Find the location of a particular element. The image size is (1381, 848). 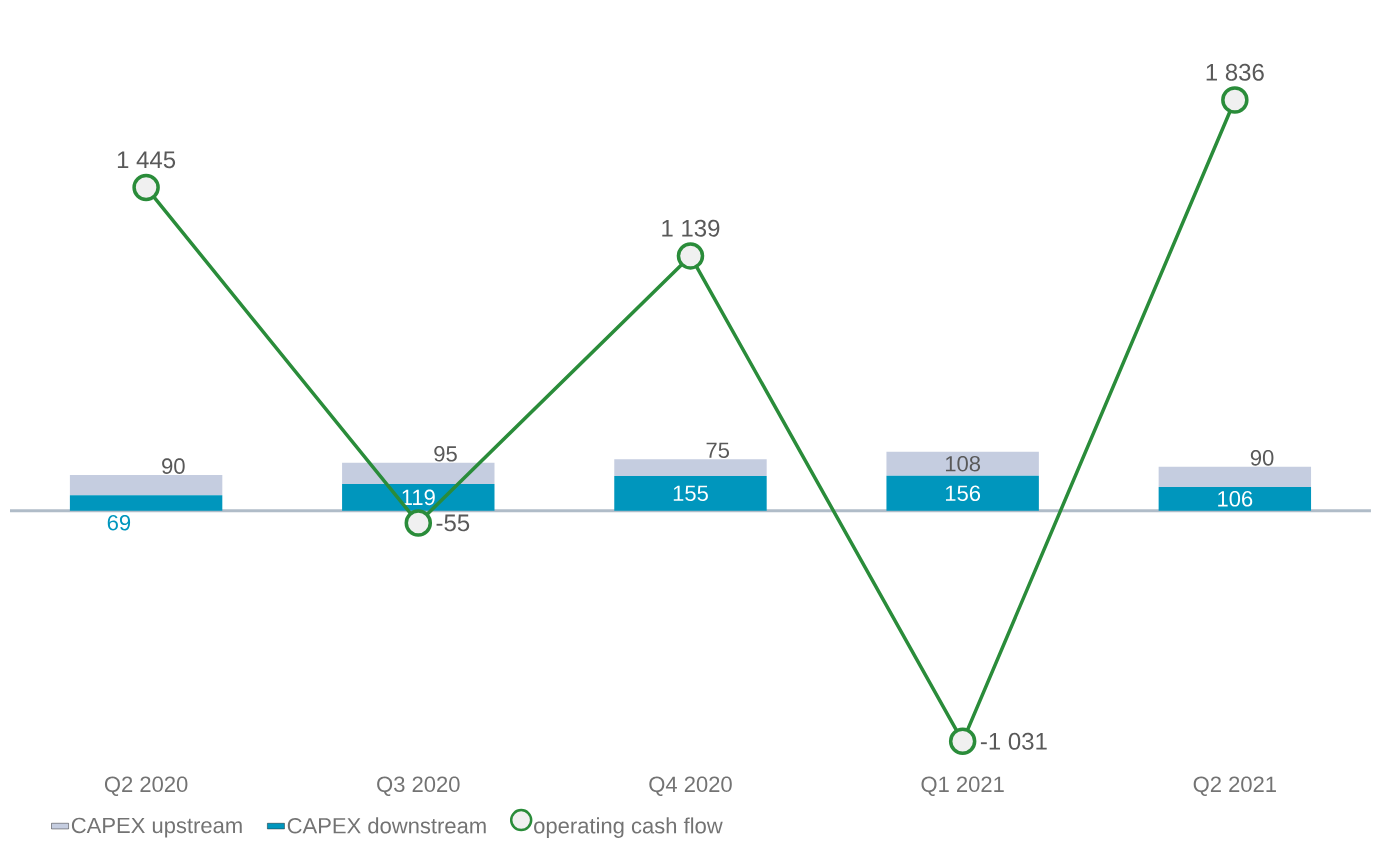

data-label: 1 836 is located at coordinates (1235, 72).